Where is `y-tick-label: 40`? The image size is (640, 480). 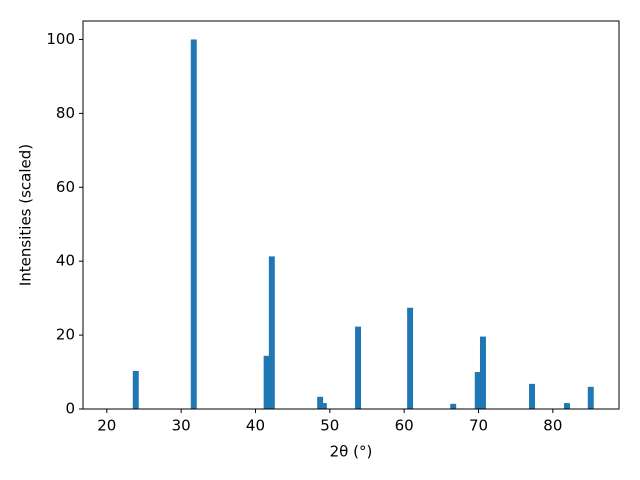 y-tick-label: 40 is located at coordinates (65, 261).